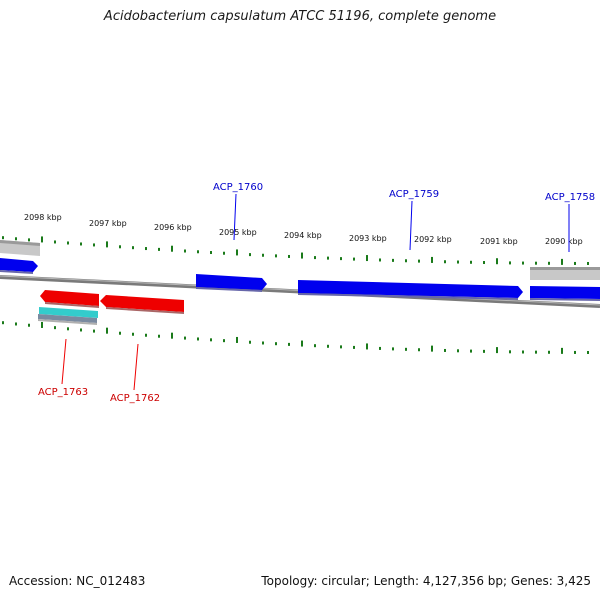  I want to click on gene-label-ACP_1763: ACP_1763, so click(63, 392).